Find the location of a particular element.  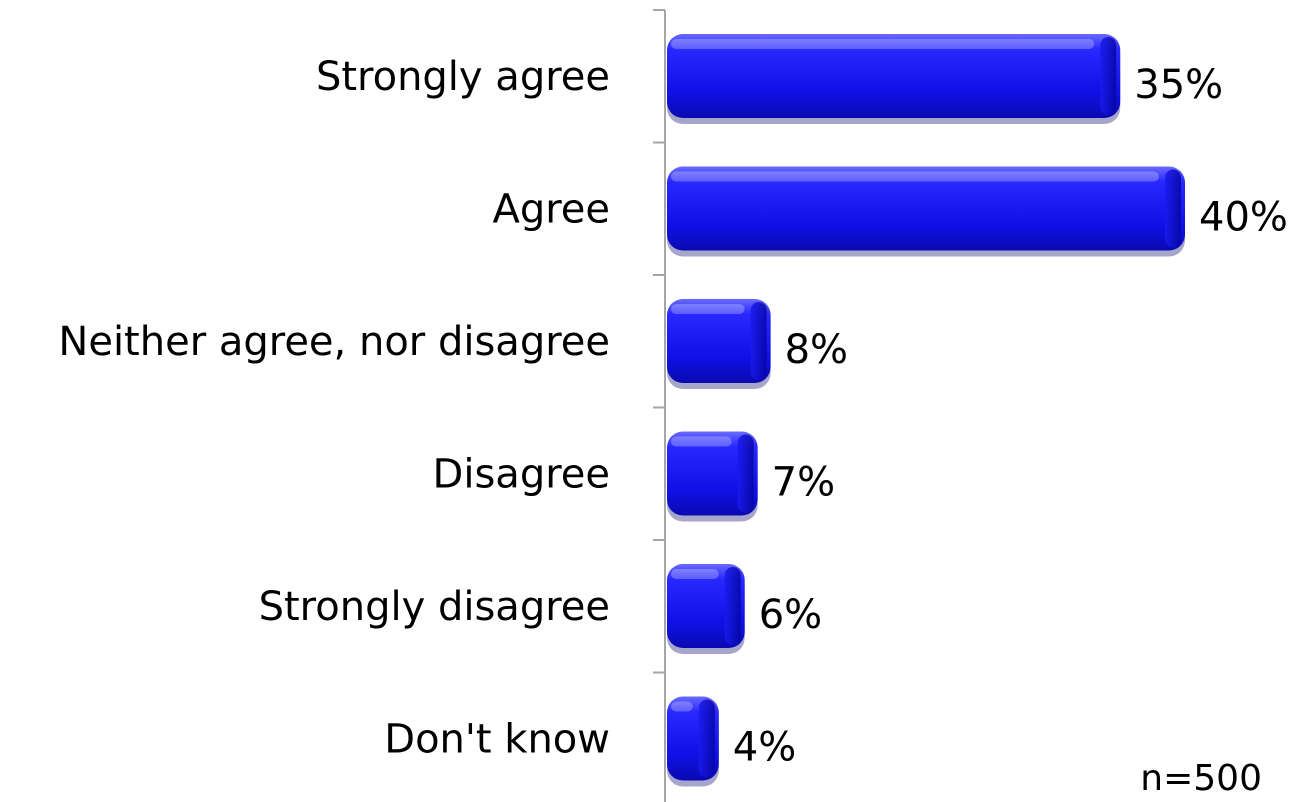

category-label: Don't know is located at coordinates (497, 740).